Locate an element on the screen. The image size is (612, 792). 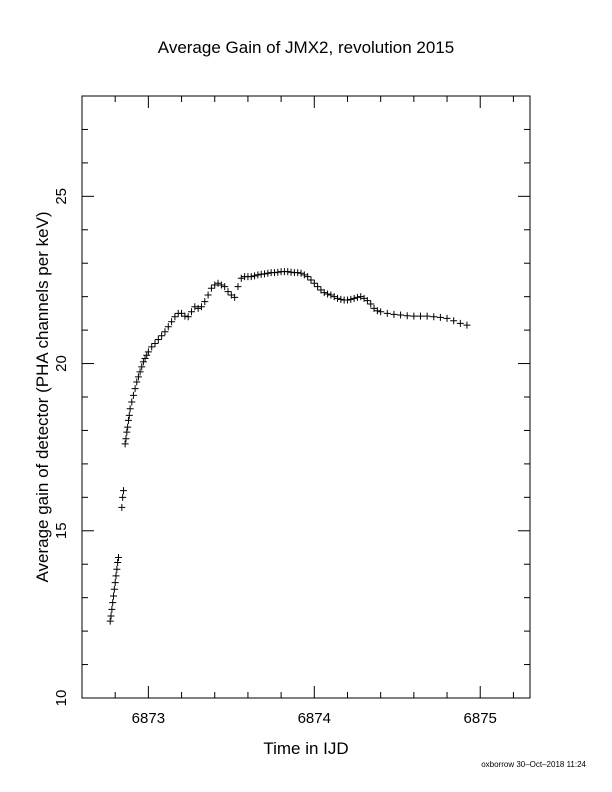
chart-title: Average Gain of JMX2, revolution 2015 is located at coordinates (306, 47).